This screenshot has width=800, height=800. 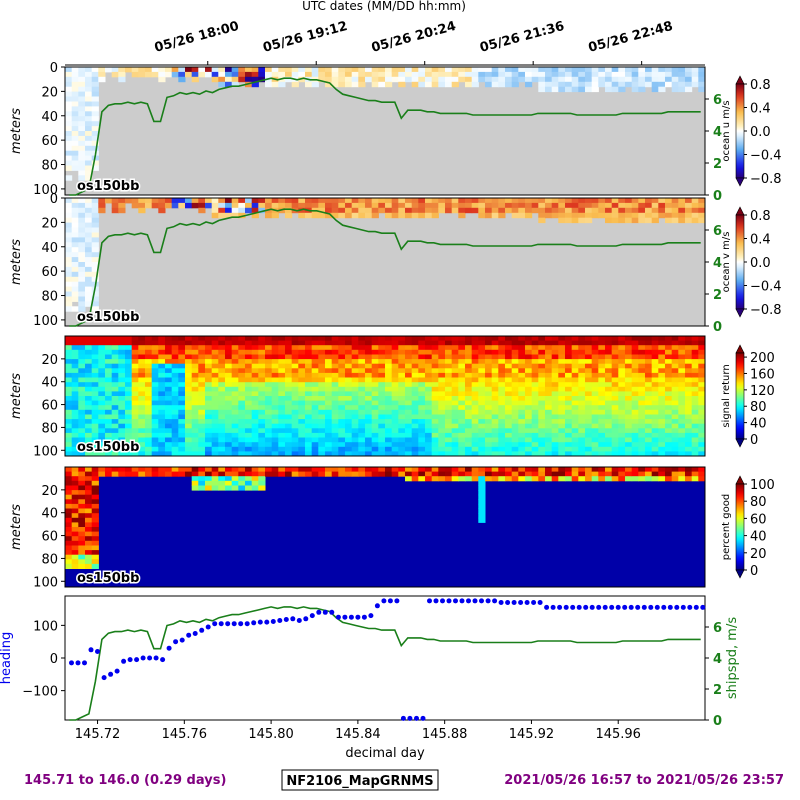 What do you see at coordinates (49, 297) in the screenshot?
I see `y-tick-label: 80` at bounding box center [49, 297].